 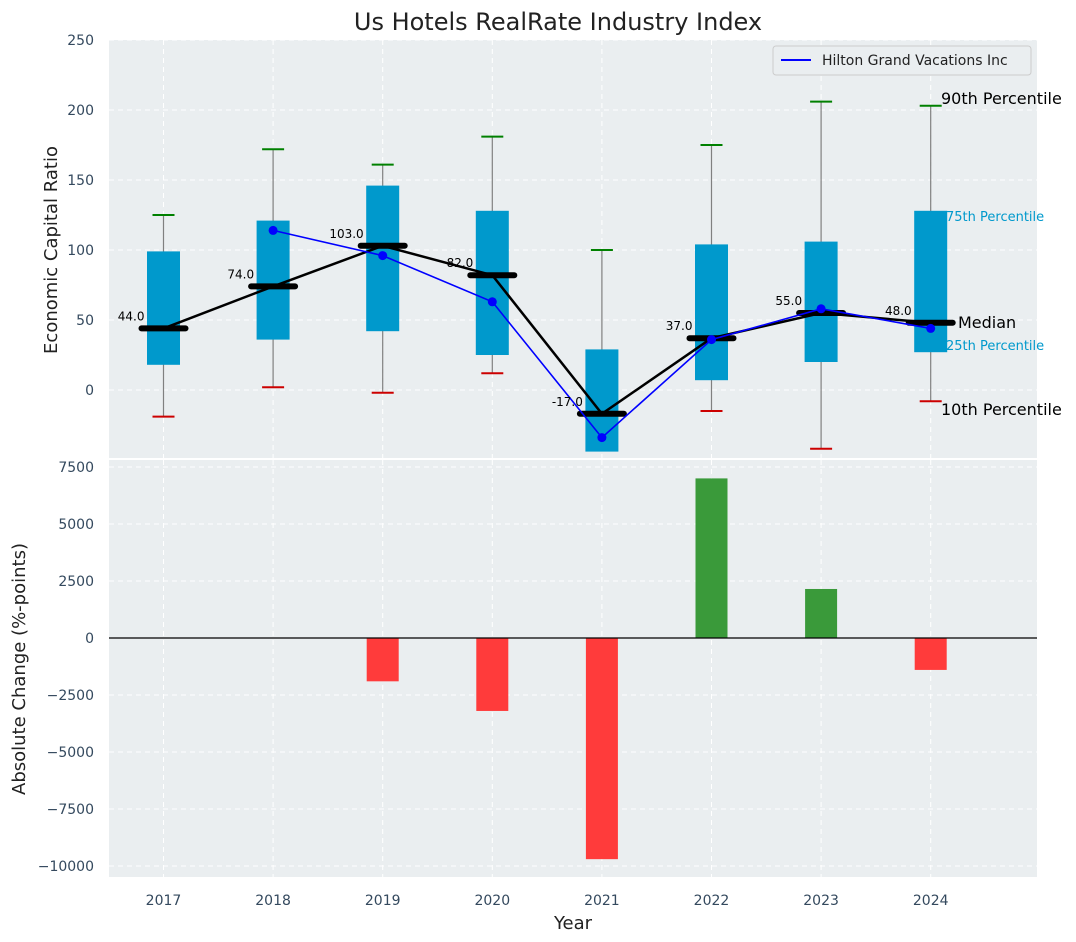 What do you see at coordinates (931, 901) in the screenshot?
I see `x-tick-label: 2024` at bounding box center [931, 901].